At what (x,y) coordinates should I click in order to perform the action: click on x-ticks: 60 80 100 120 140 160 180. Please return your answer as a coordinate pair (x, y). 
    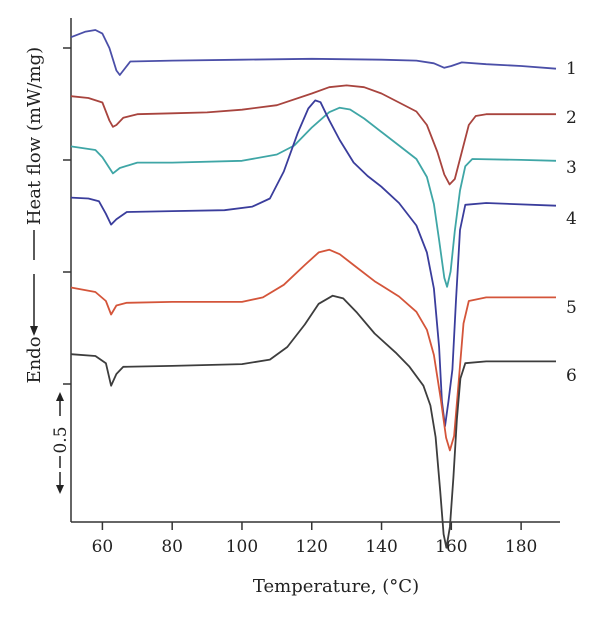
    Looking at the image, I should click on (314, 539).